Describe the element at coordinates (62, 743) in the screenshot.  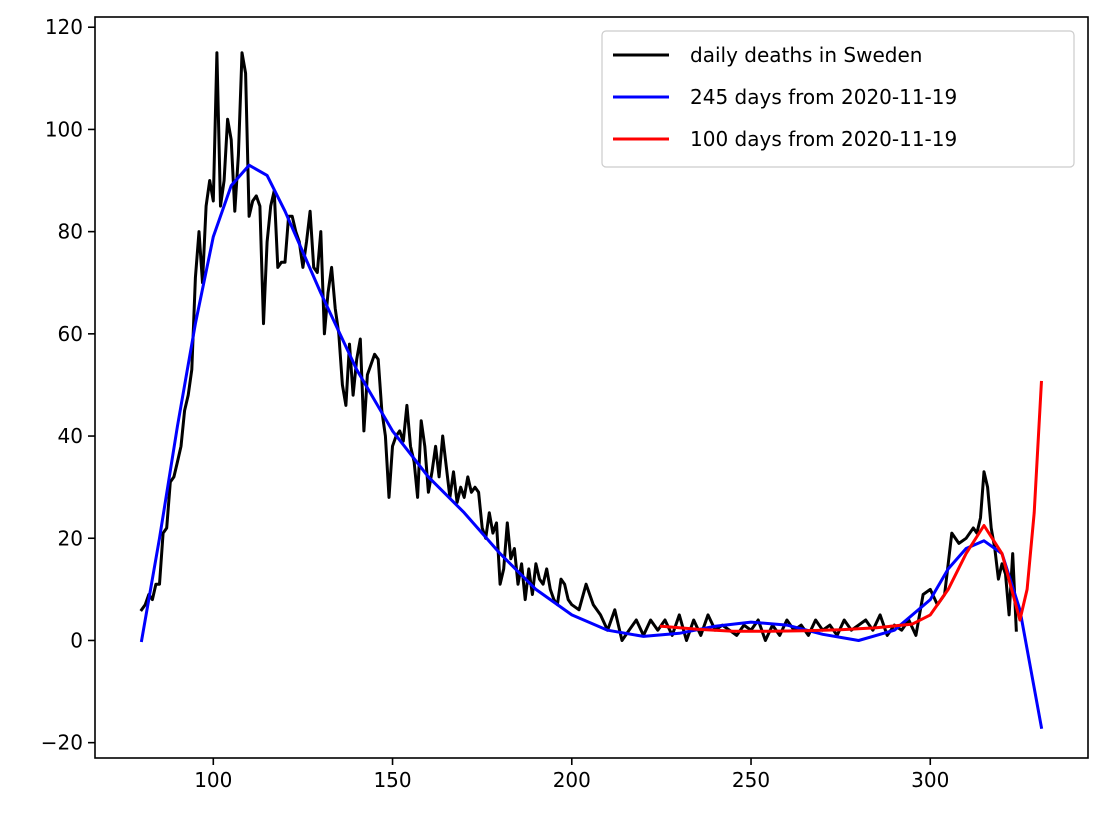
I see `y-tick-label: −20` at that location.